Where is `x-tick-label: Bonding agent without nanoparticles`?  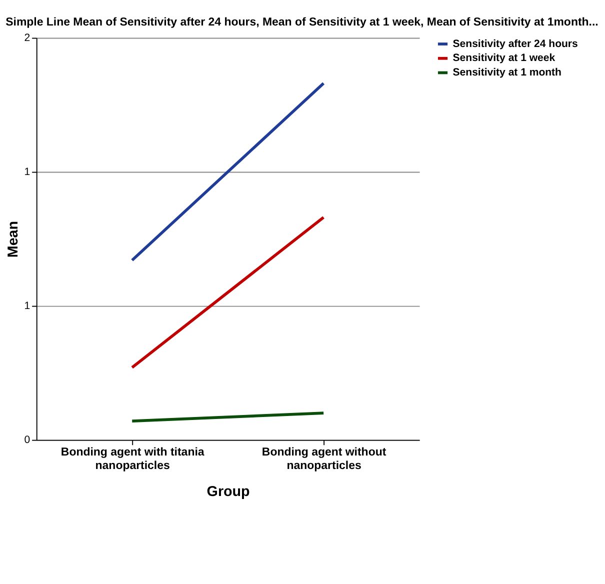 x-tick-label: Bonding agent without nanoparticles is located at coordinates (324, 459).